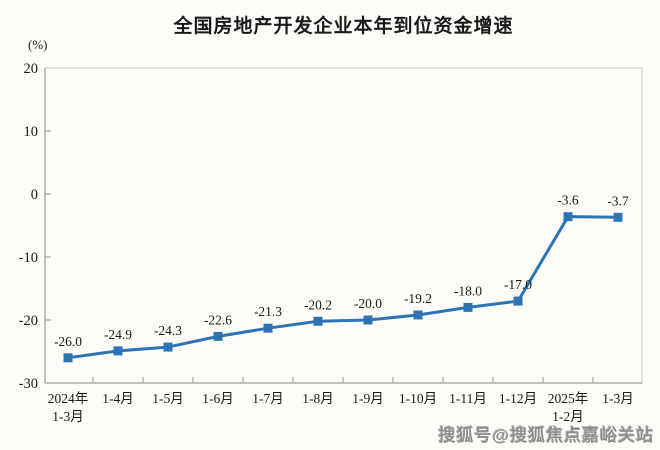 The height and width of the screenshot is (450, 660). I want to click on y-axis-tick-label: 20, so click(31, 69).